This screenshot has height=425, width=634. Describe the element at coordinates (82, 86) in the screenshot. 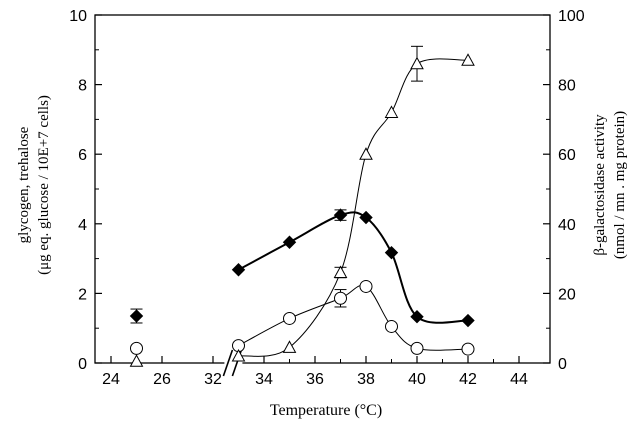

I see `y-left-tick-label: 8` at that location.